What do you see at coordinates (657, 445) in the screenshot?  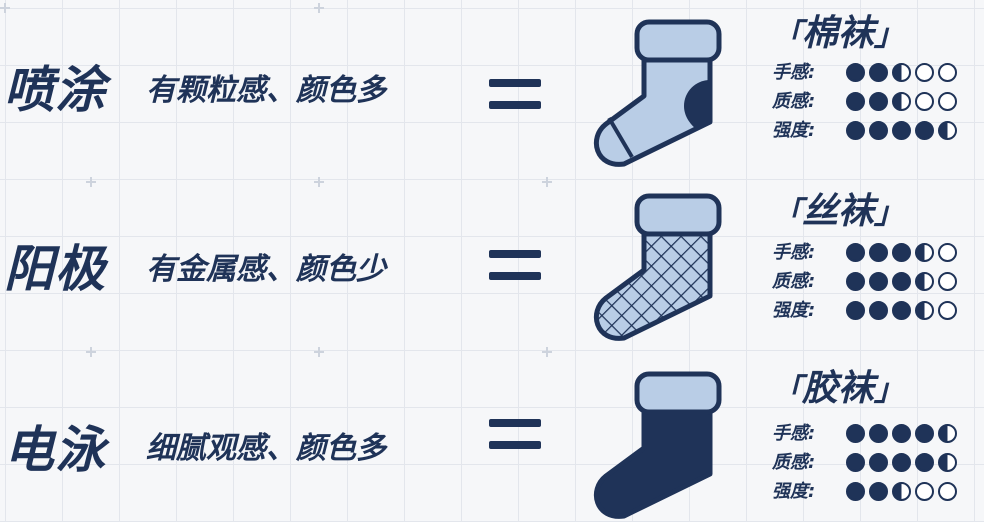 I see `sock-solid-icon` at bounding box center [657, 445].